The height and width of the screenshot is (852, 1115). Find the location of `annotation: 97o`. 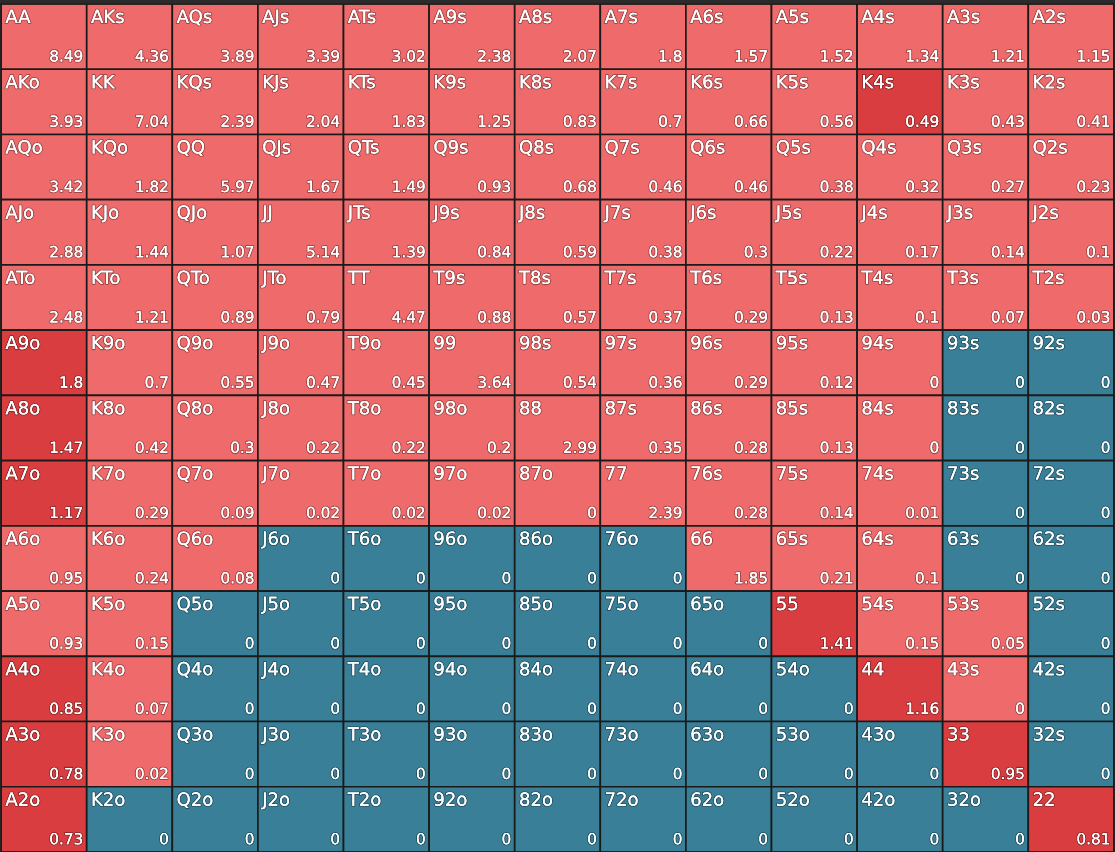

annotation: 97o is located at coordinates (450, 473).